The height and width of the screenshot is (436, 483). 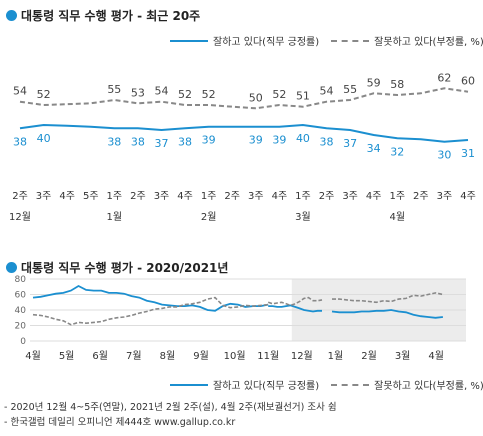 I want to click on negative-data-label: 59, so click(x=374, y=82).